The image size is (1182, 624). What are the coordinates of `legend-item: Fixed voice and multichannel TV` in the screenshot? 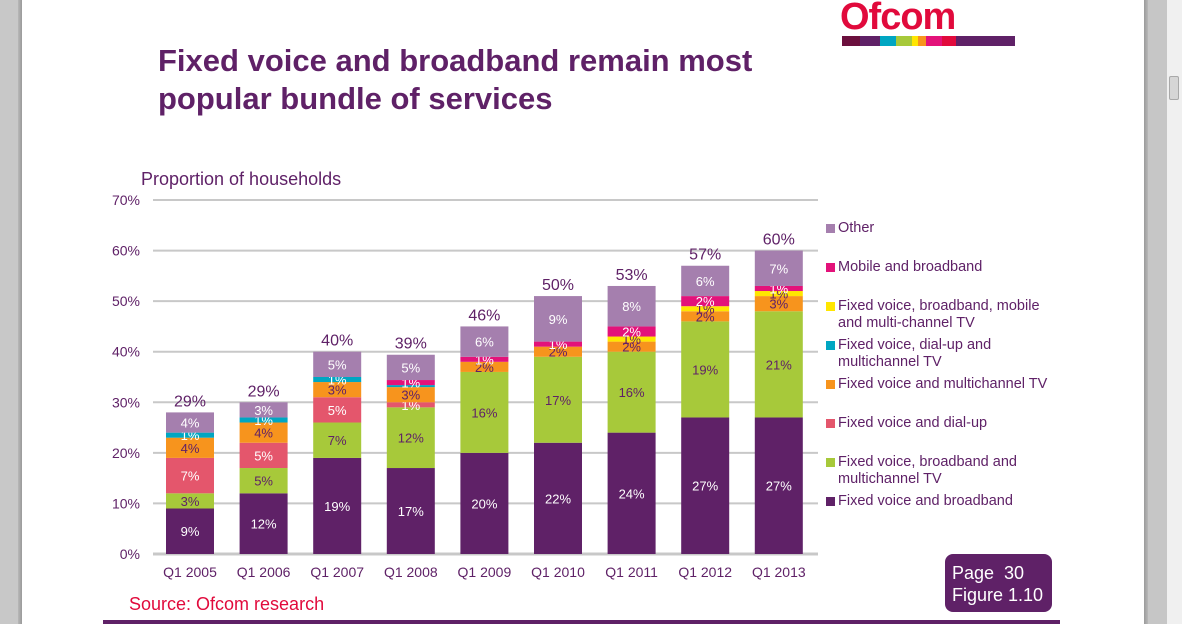 It's located at (942, 384).